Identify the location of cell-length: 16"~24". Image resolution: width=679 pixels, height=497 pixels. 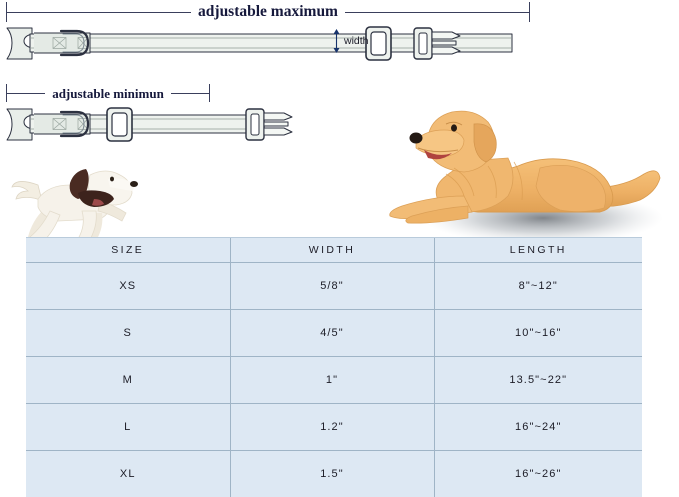
(538, 427).